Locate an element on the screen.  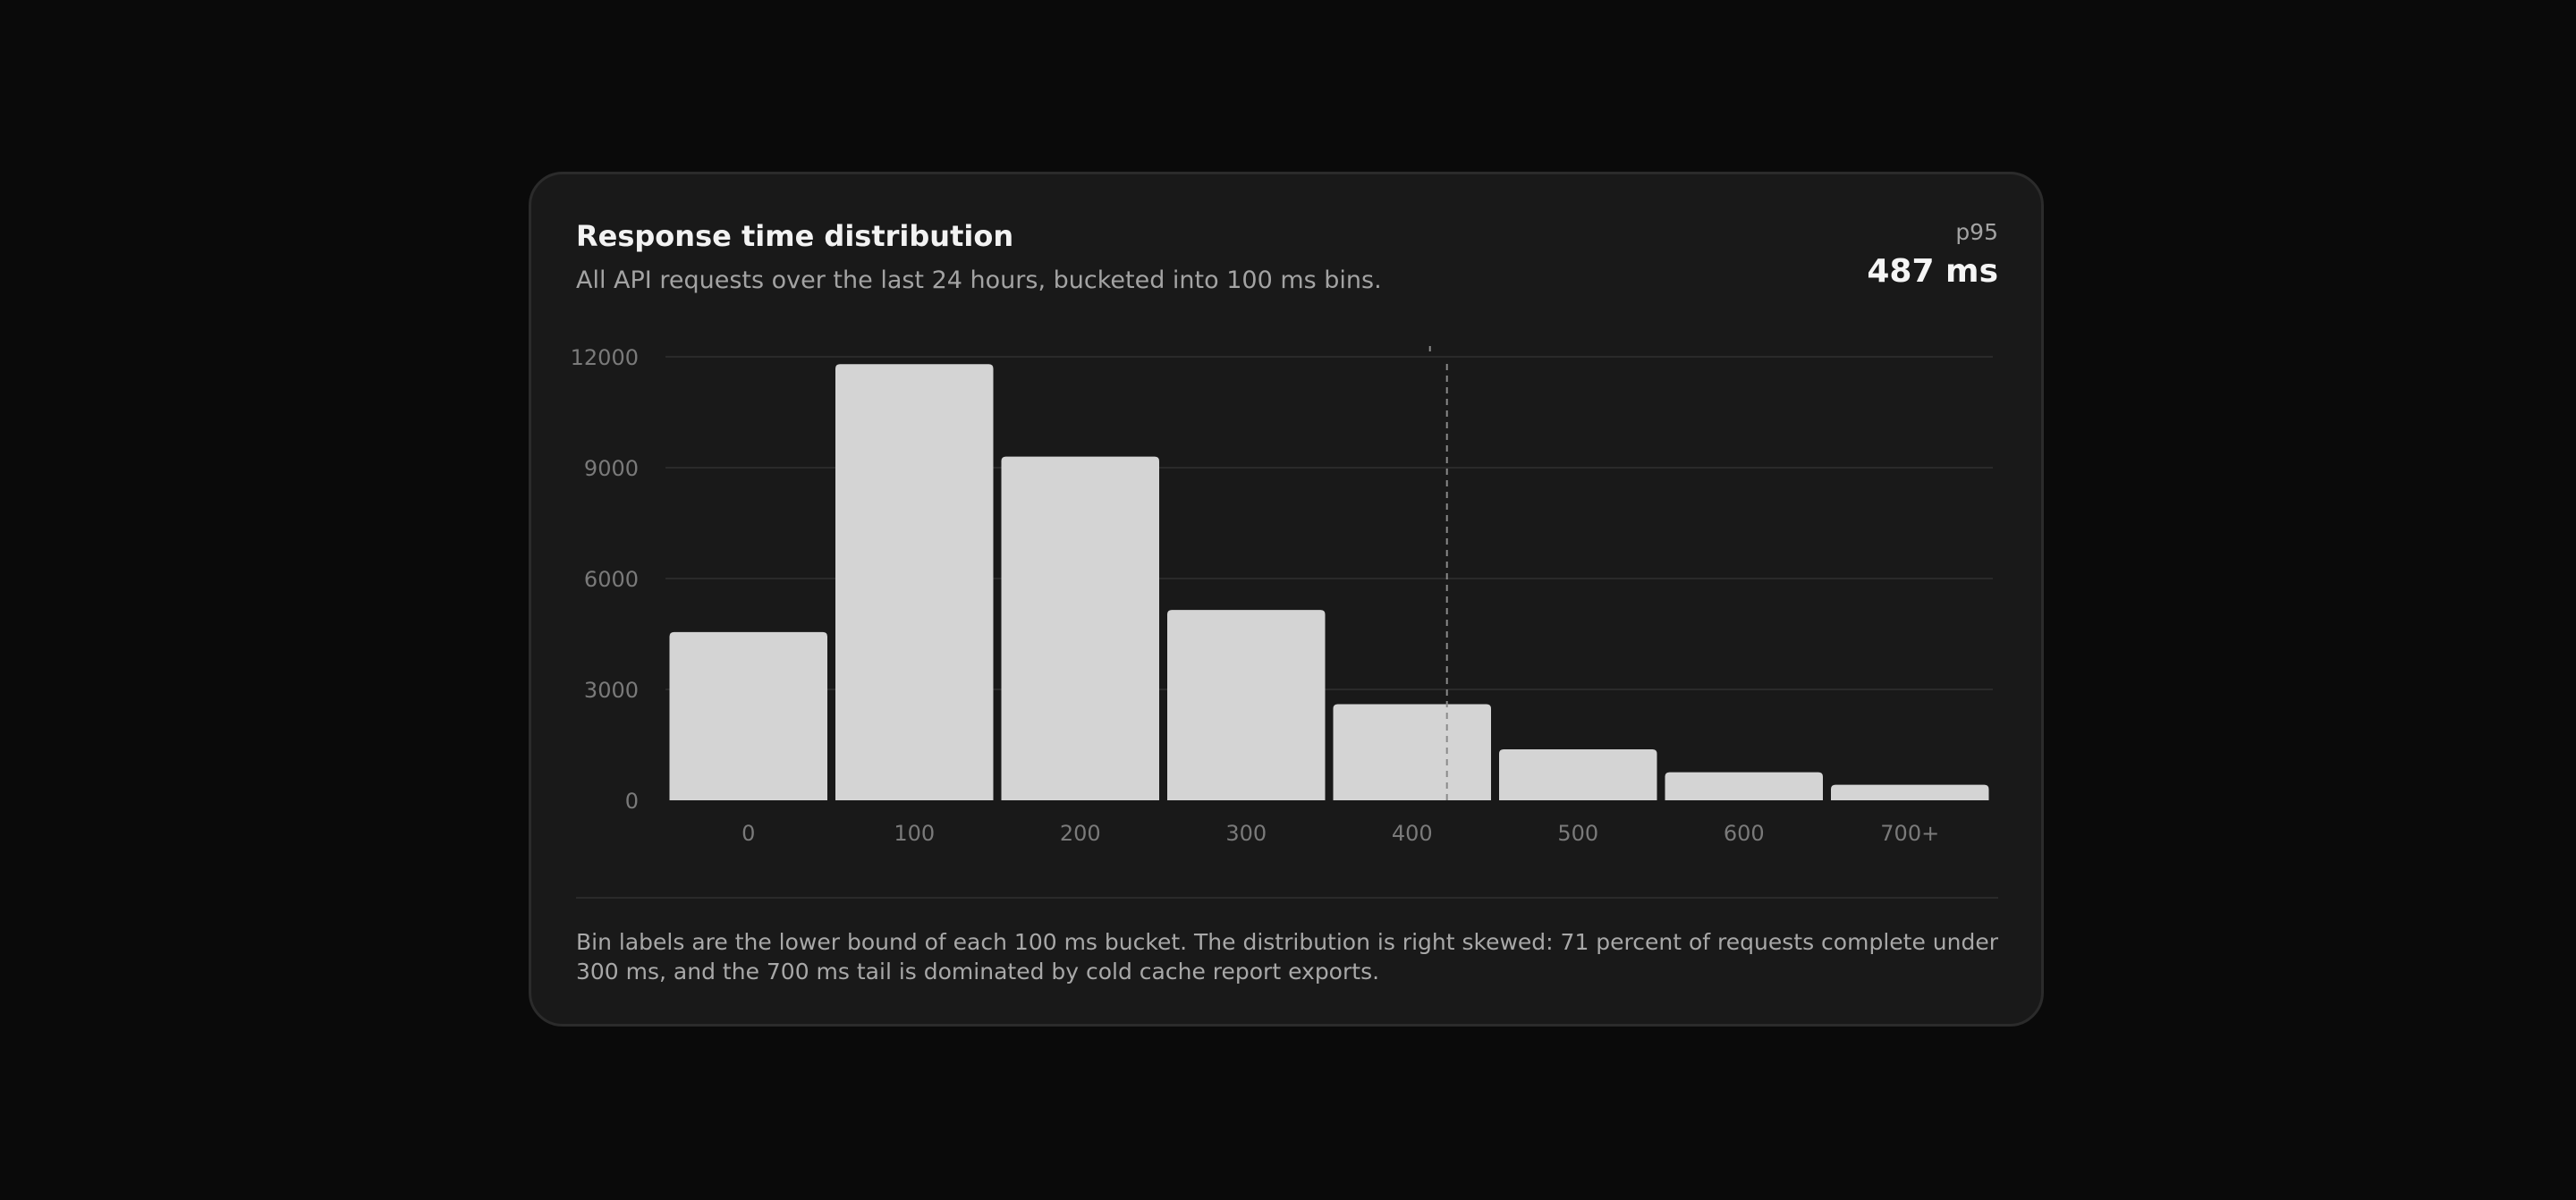
x-tick-label: 500 is located at coordinates (1577, 834).